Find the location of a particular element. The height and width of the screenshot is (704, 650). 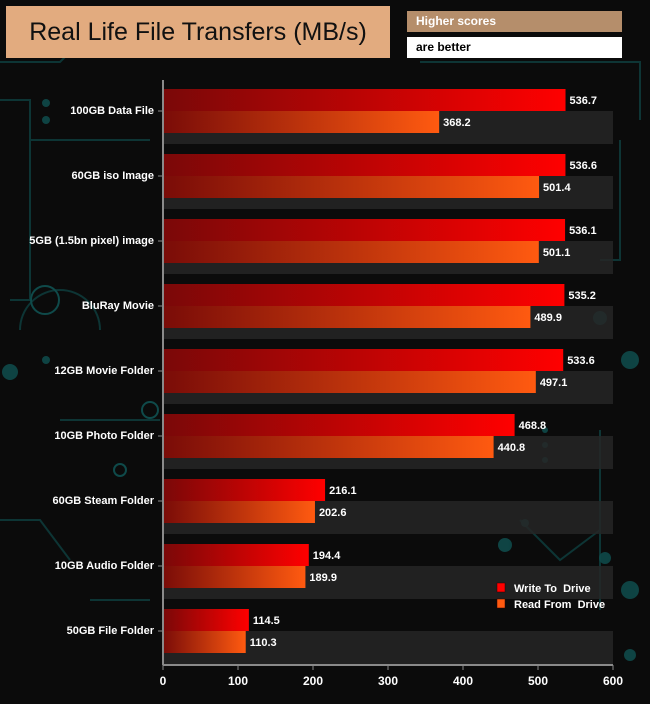

legend-swatch-read is located at coordinates (501, 603).